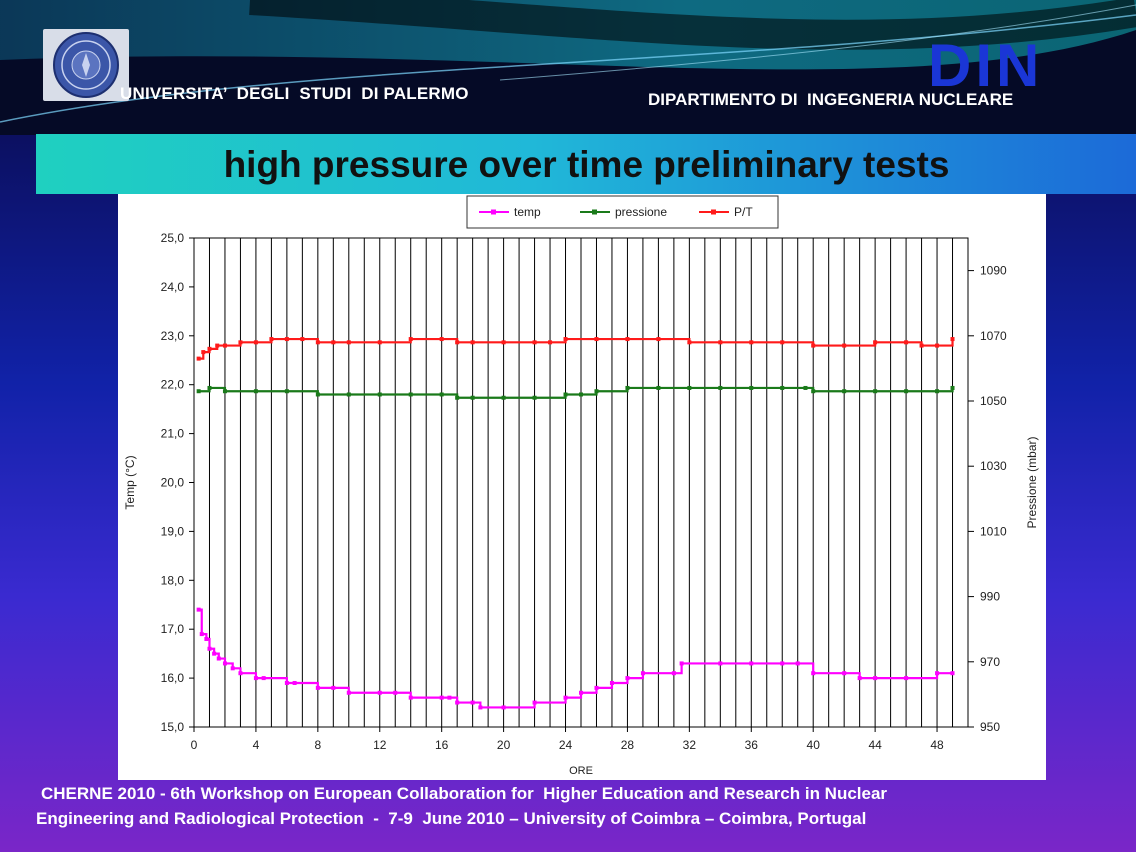 The image size is (1136, 852). What do you see at coordinates (628, 745) in the screenshot?
I see `x-tick-label: 28` at bounding box center [628, 745].